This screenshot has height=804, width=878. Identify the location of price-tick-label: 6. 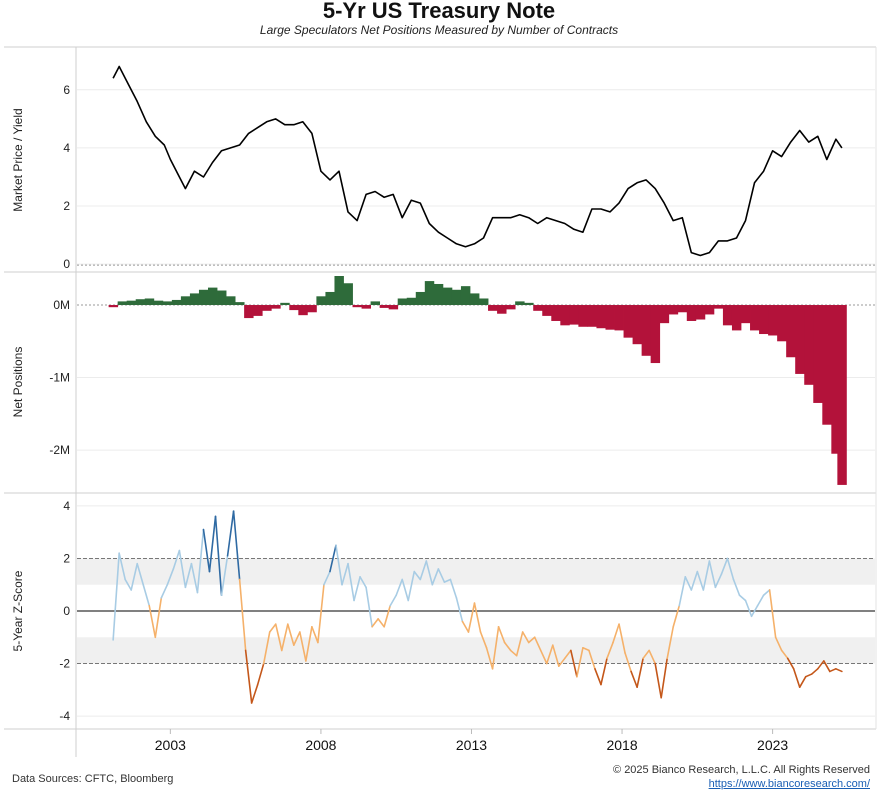
(66, 90).